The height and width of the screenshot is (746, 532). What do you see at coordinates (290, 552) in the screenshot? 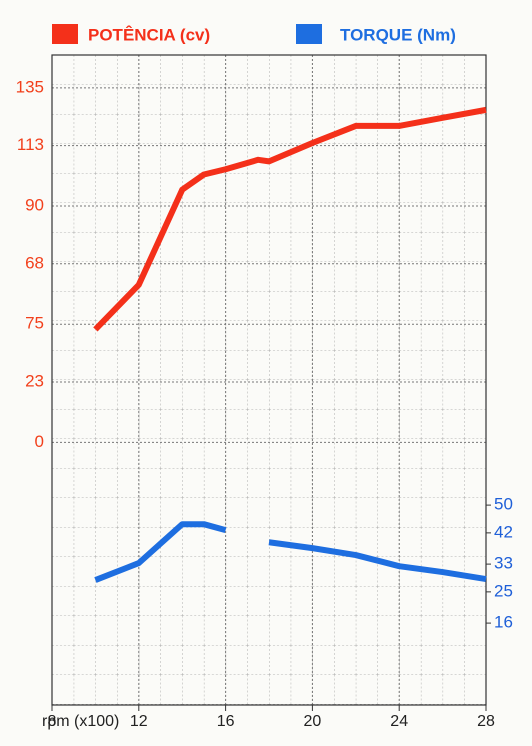
I see `series-line` at bounding box center [290, 552].